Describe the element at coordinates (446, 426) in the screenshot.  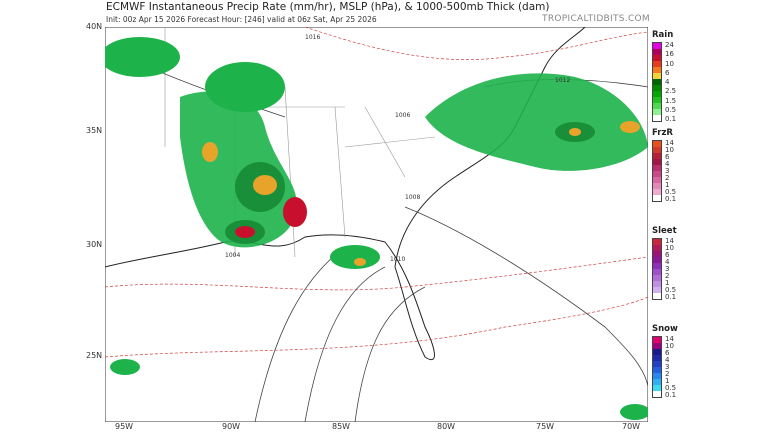
I see `lon-label: 80W` at that location.